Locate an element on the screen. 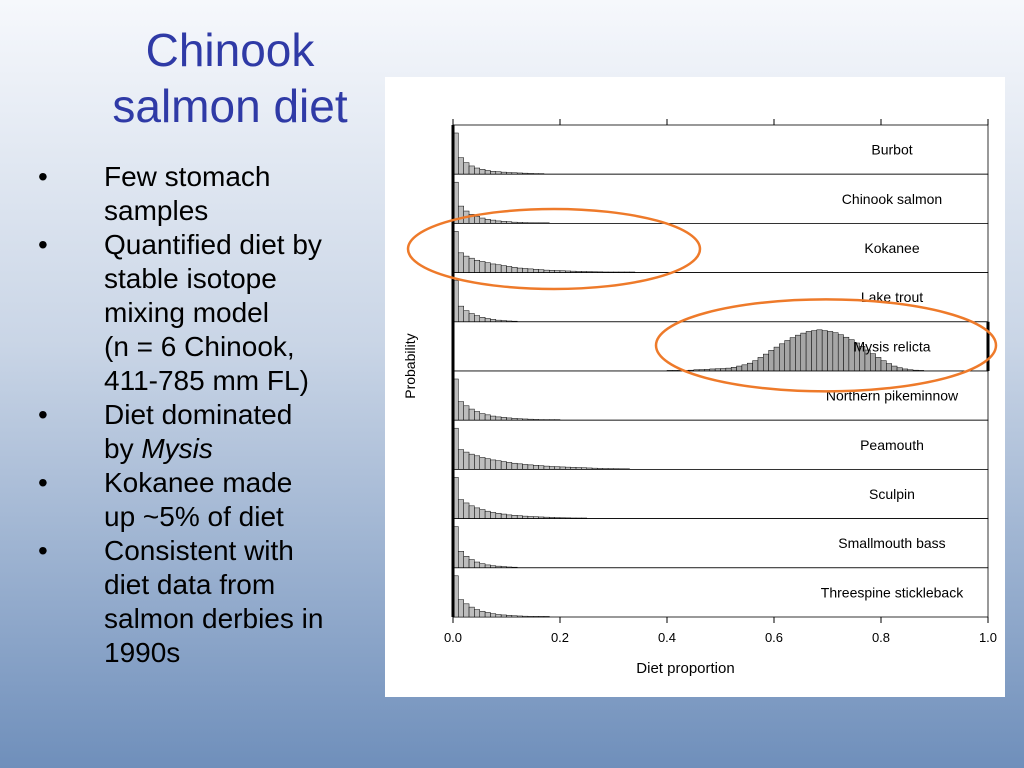 Image resolution: width=1024 pixels, height=768 pixels. histogram-panel: Burbot is located at coordinates (720, 149).